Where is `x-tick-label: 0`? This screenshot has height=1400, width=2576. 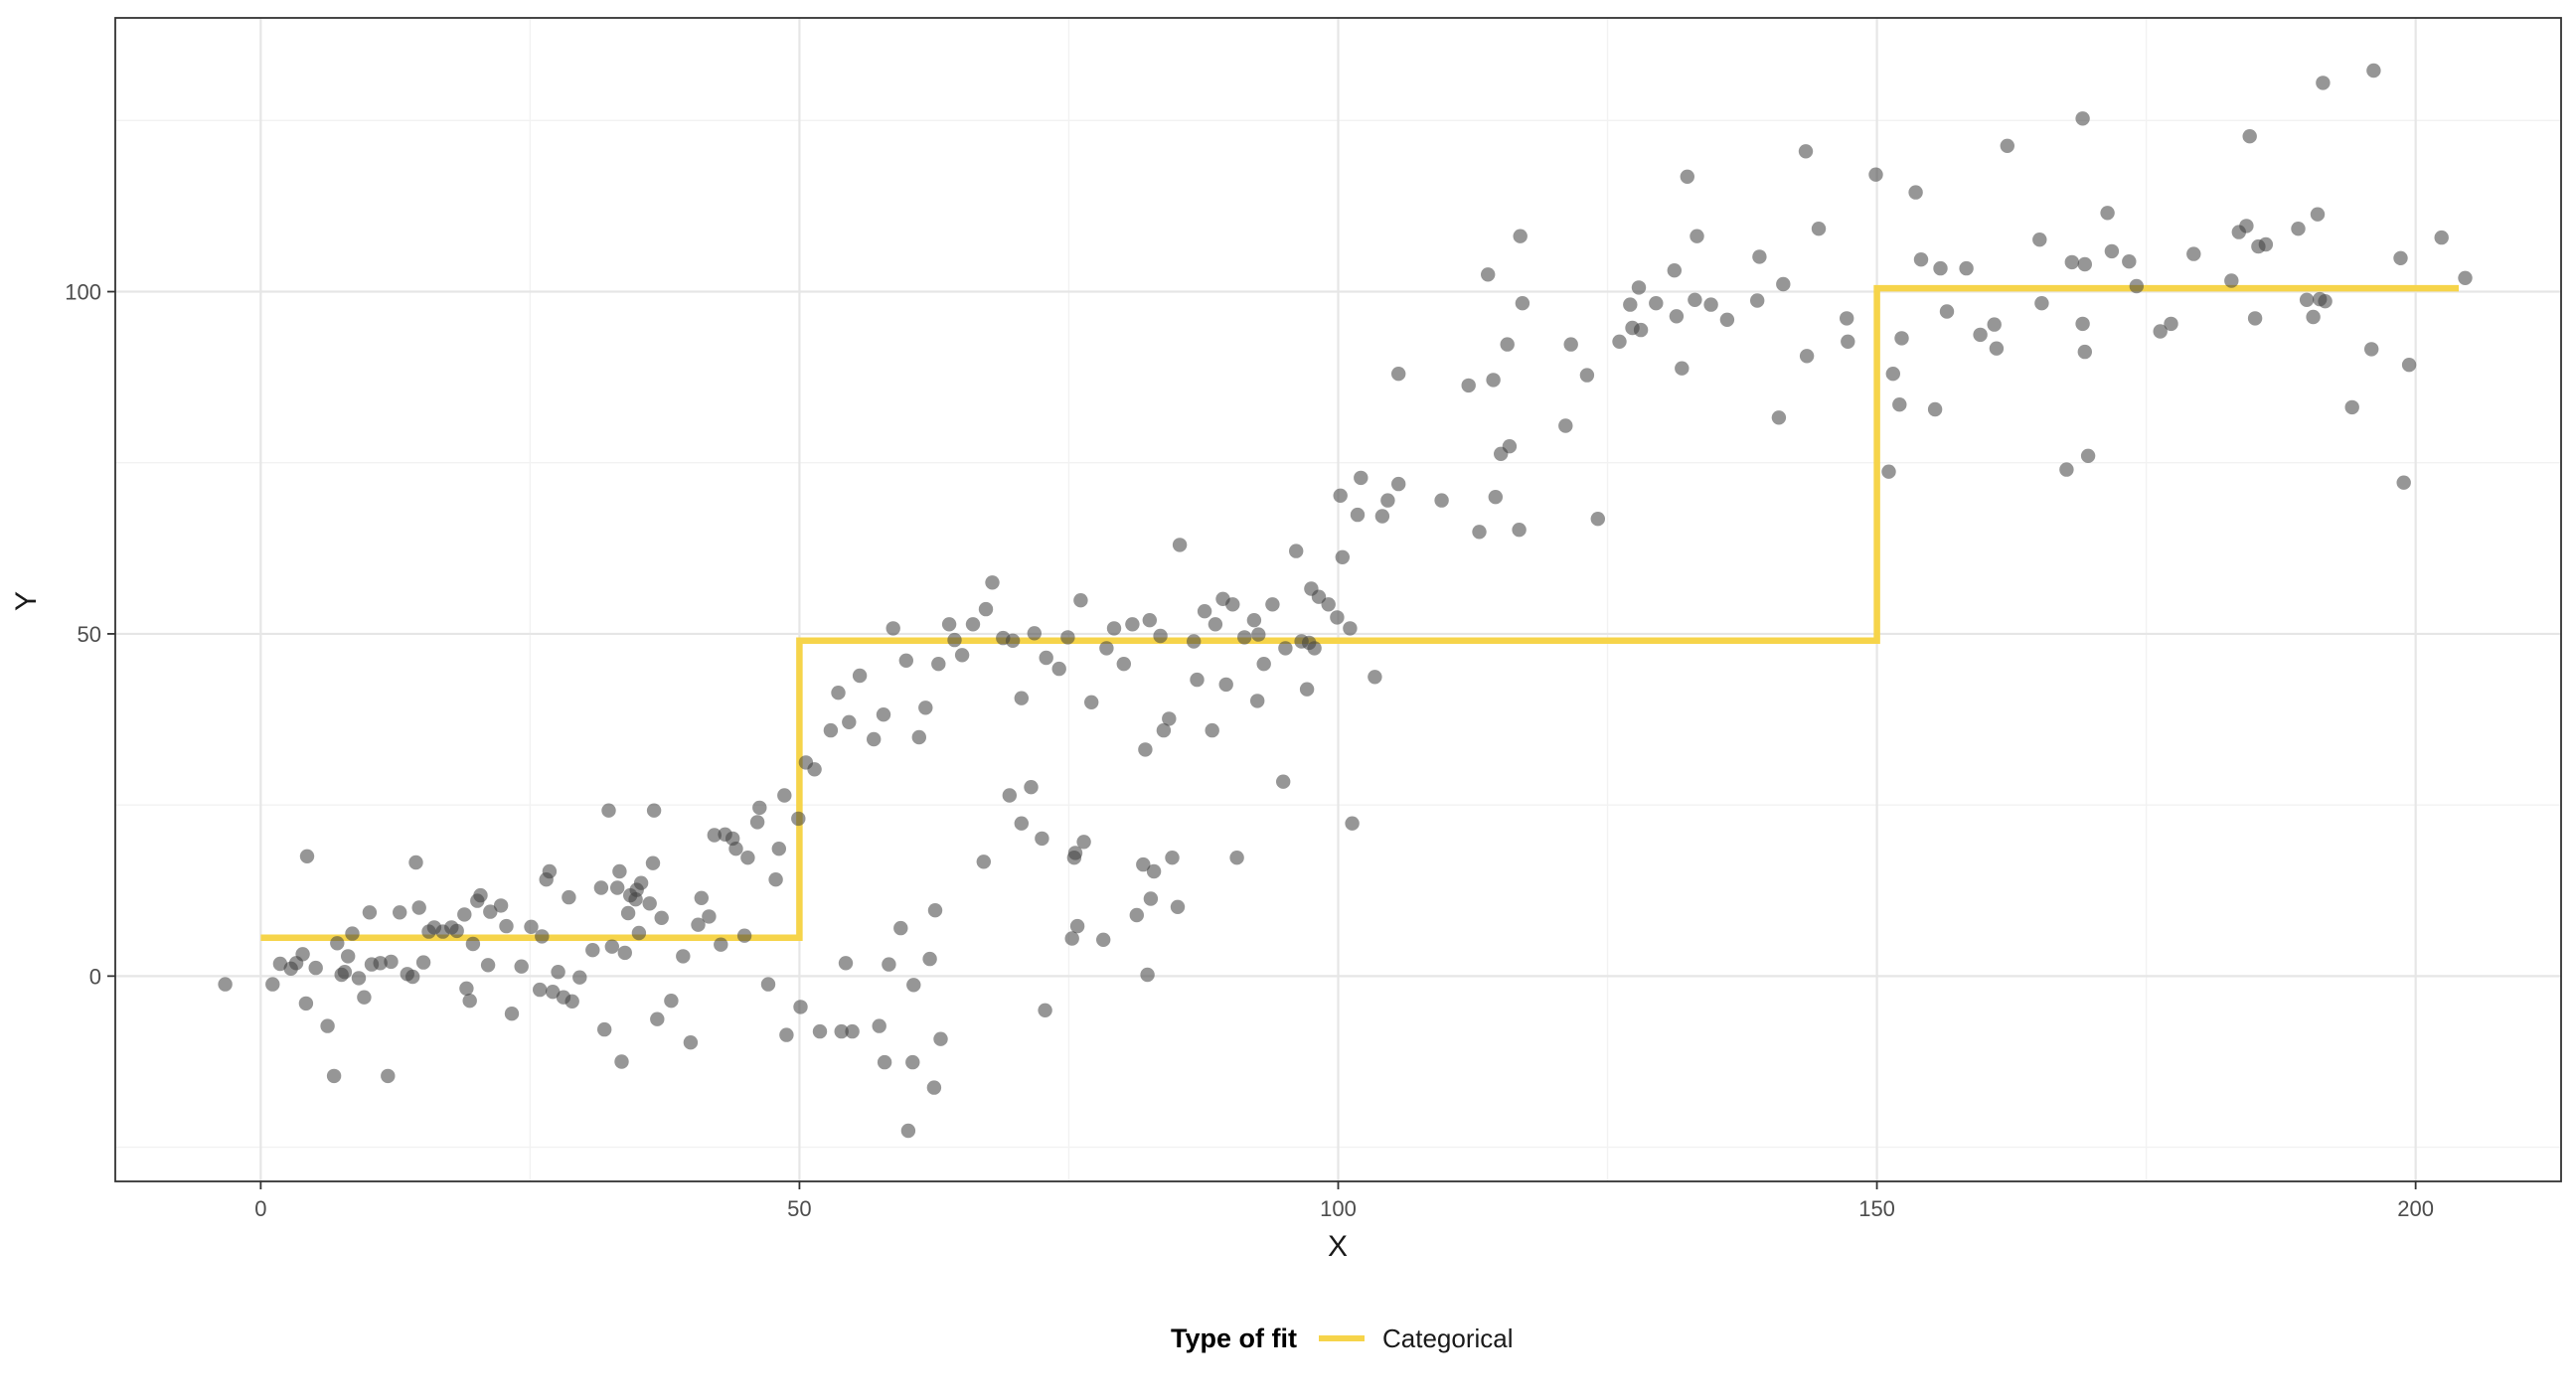
x-tick-label: 0 is located at coordinates (260, 1209).